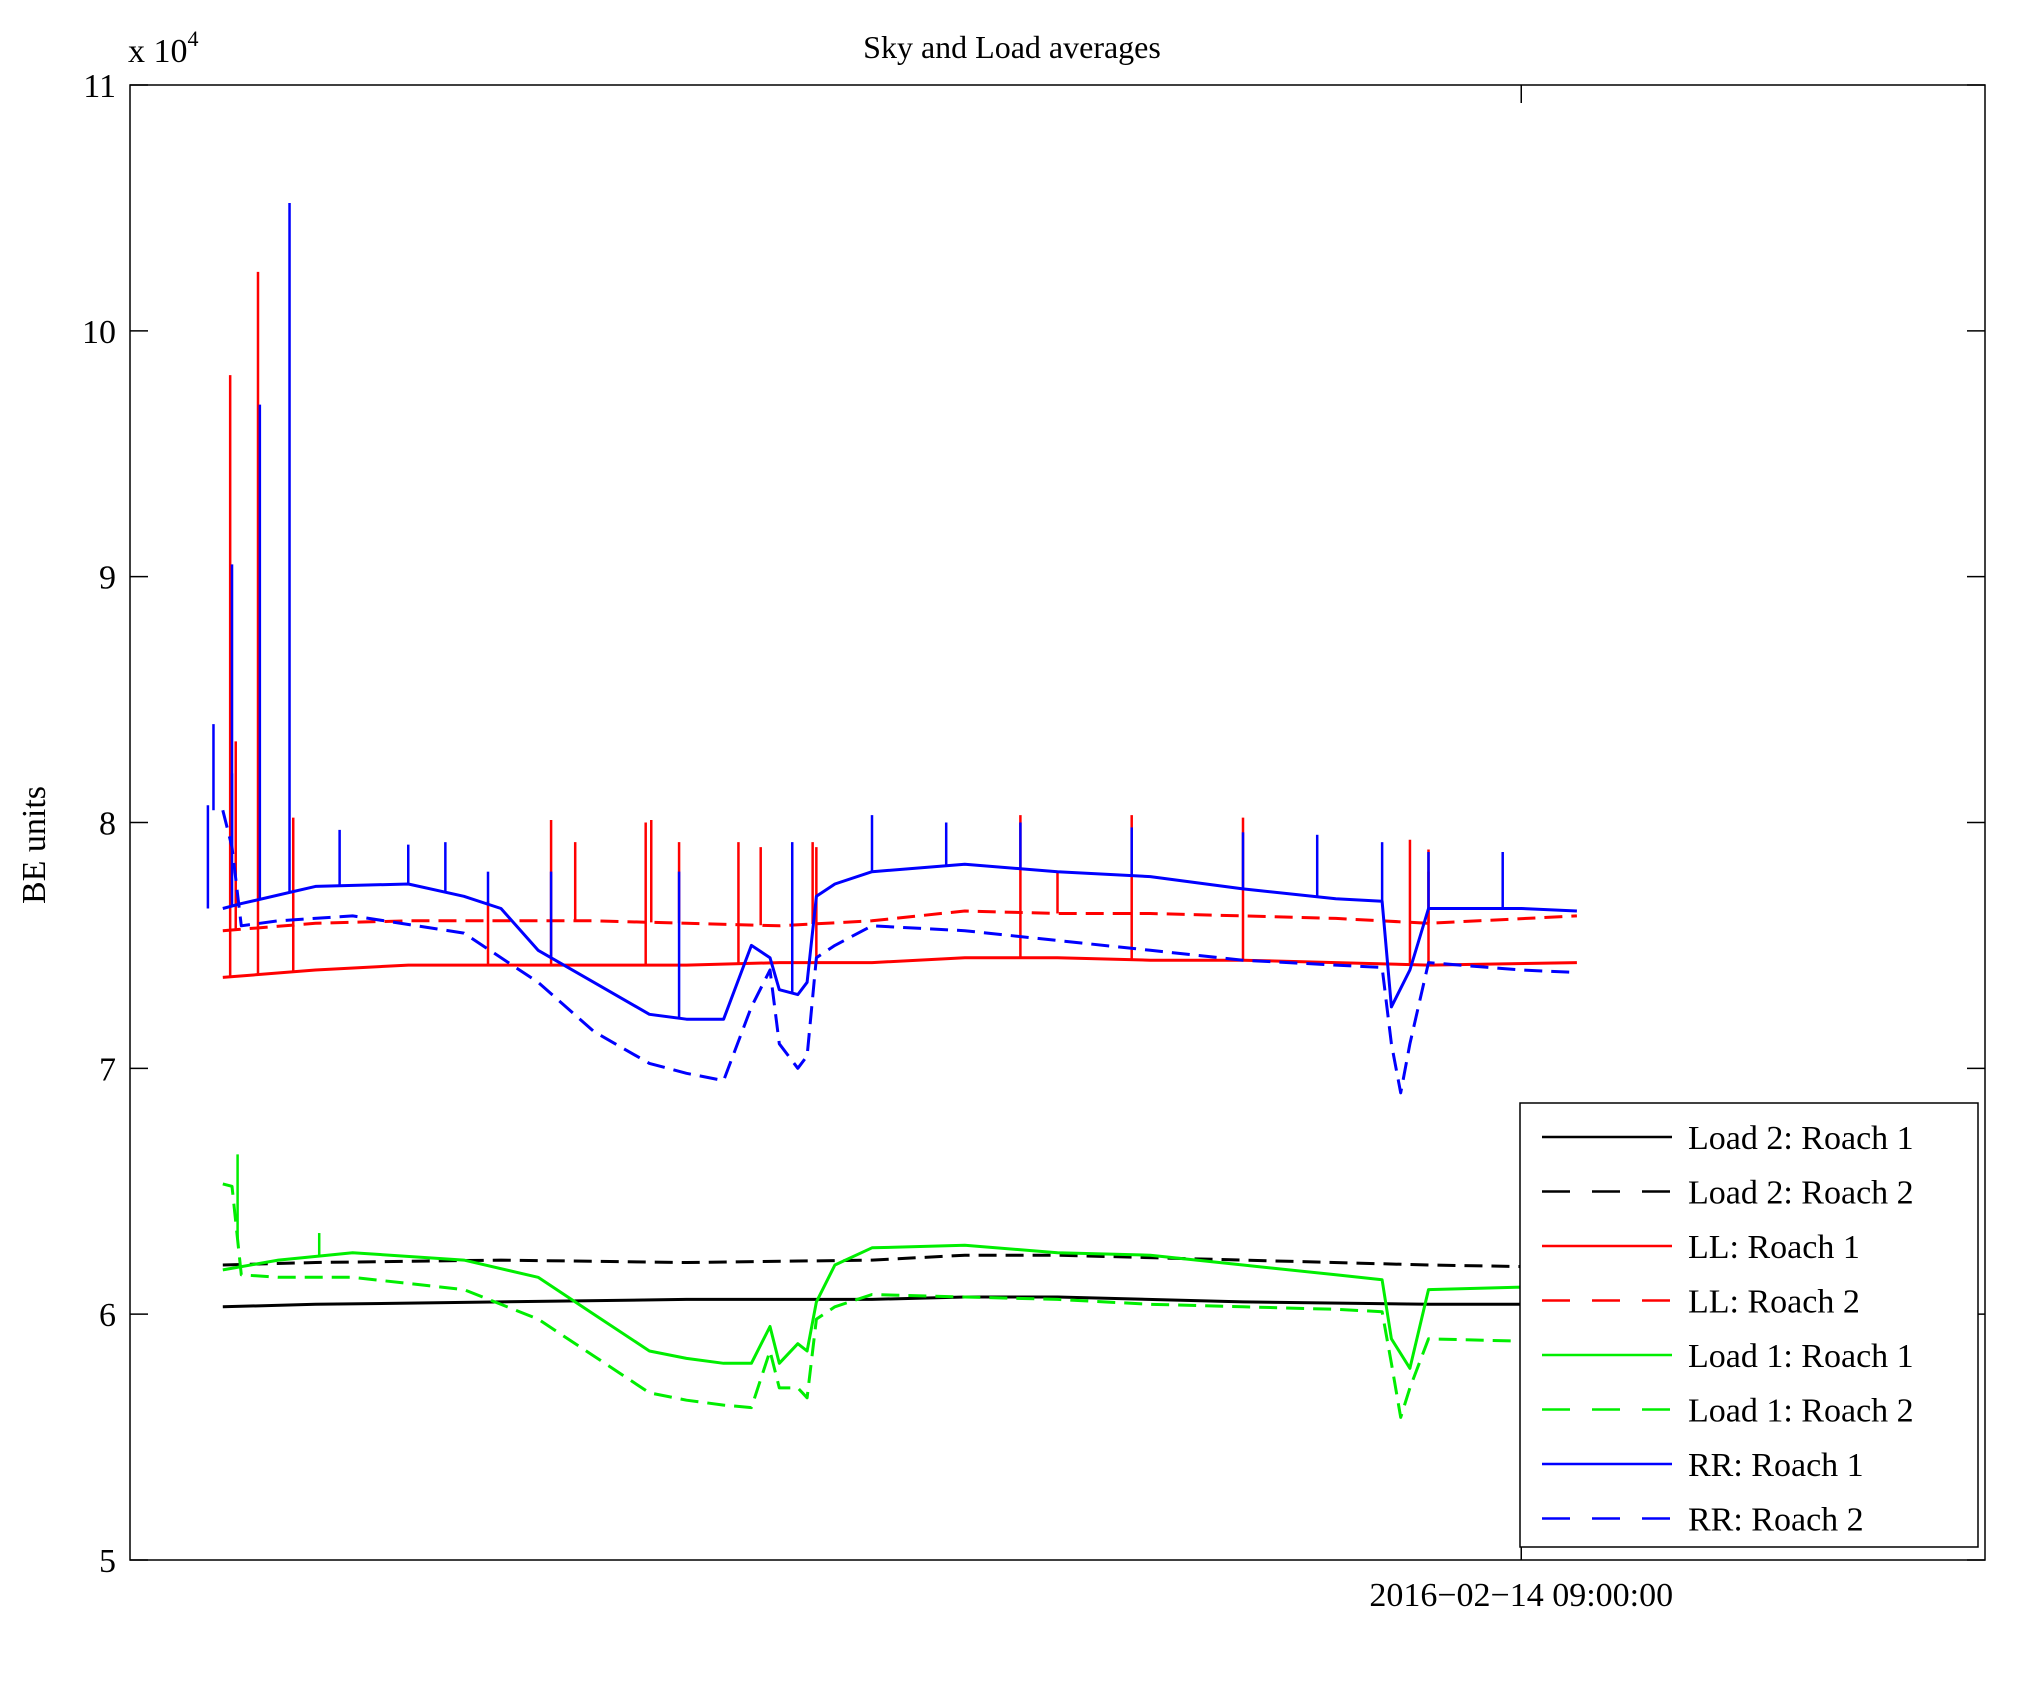 The width and height of the screenshot is (2017, 1683). What do you see at coordinates (107, 1315) in the screenshot?
I see `y-tick-label: 6` at bounding box center [107, 1315].